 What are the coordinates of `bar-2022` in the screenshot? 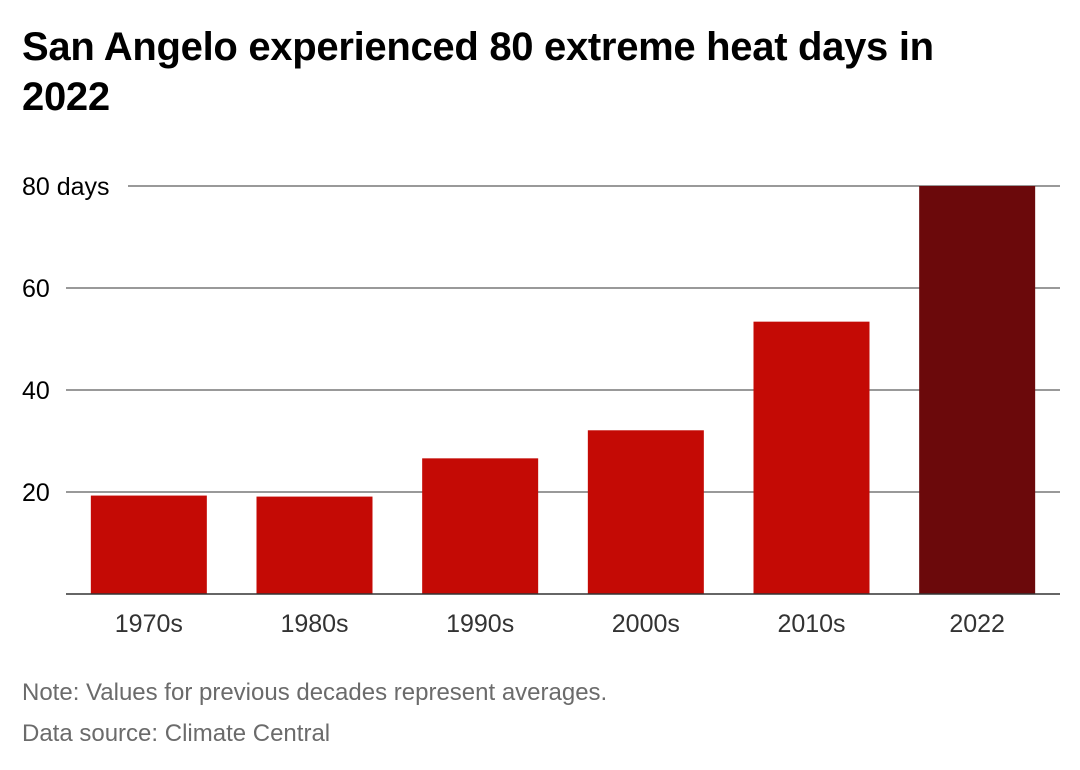 It's located at (977, 390).